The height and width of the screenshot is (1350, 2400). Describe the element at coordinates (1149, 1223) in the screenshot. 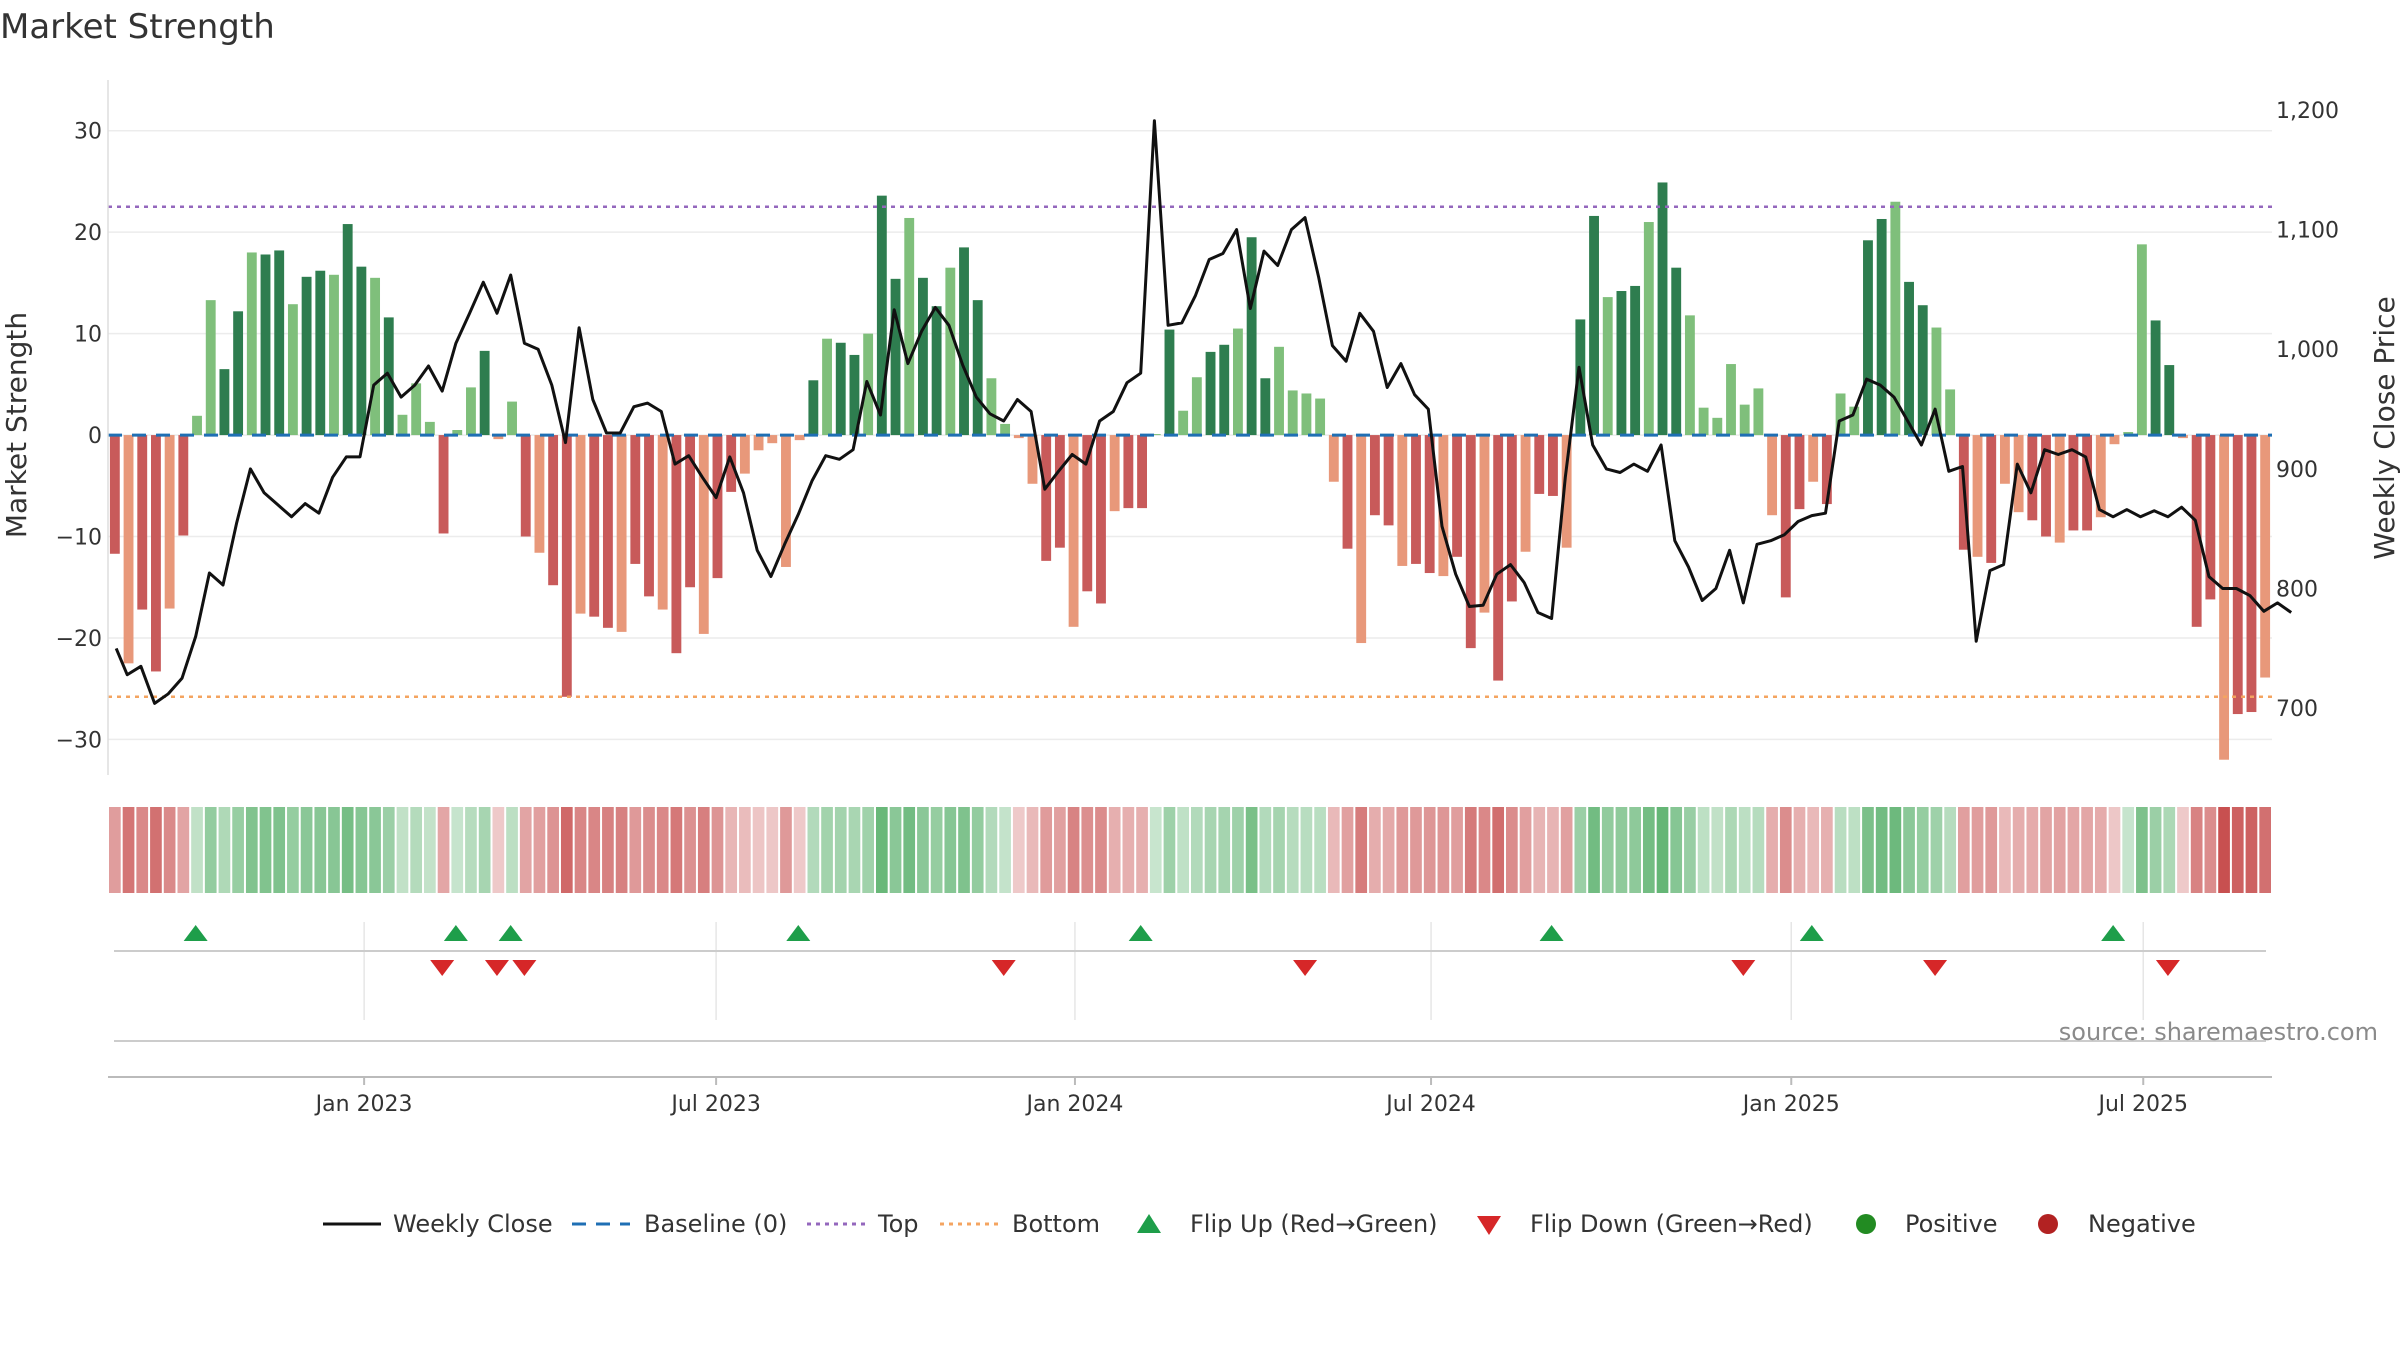

I see `legend-flip-up-icon` at that location.